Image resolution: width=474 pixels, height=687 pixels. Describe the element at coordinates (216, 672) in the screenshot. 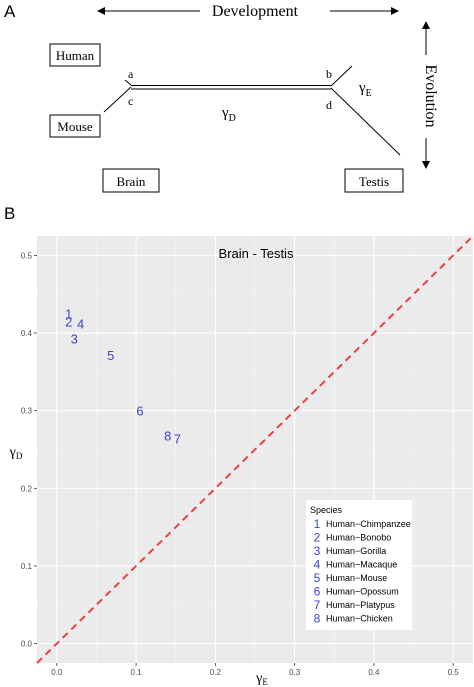

I see `x-tick-label: 0.2` at that location.